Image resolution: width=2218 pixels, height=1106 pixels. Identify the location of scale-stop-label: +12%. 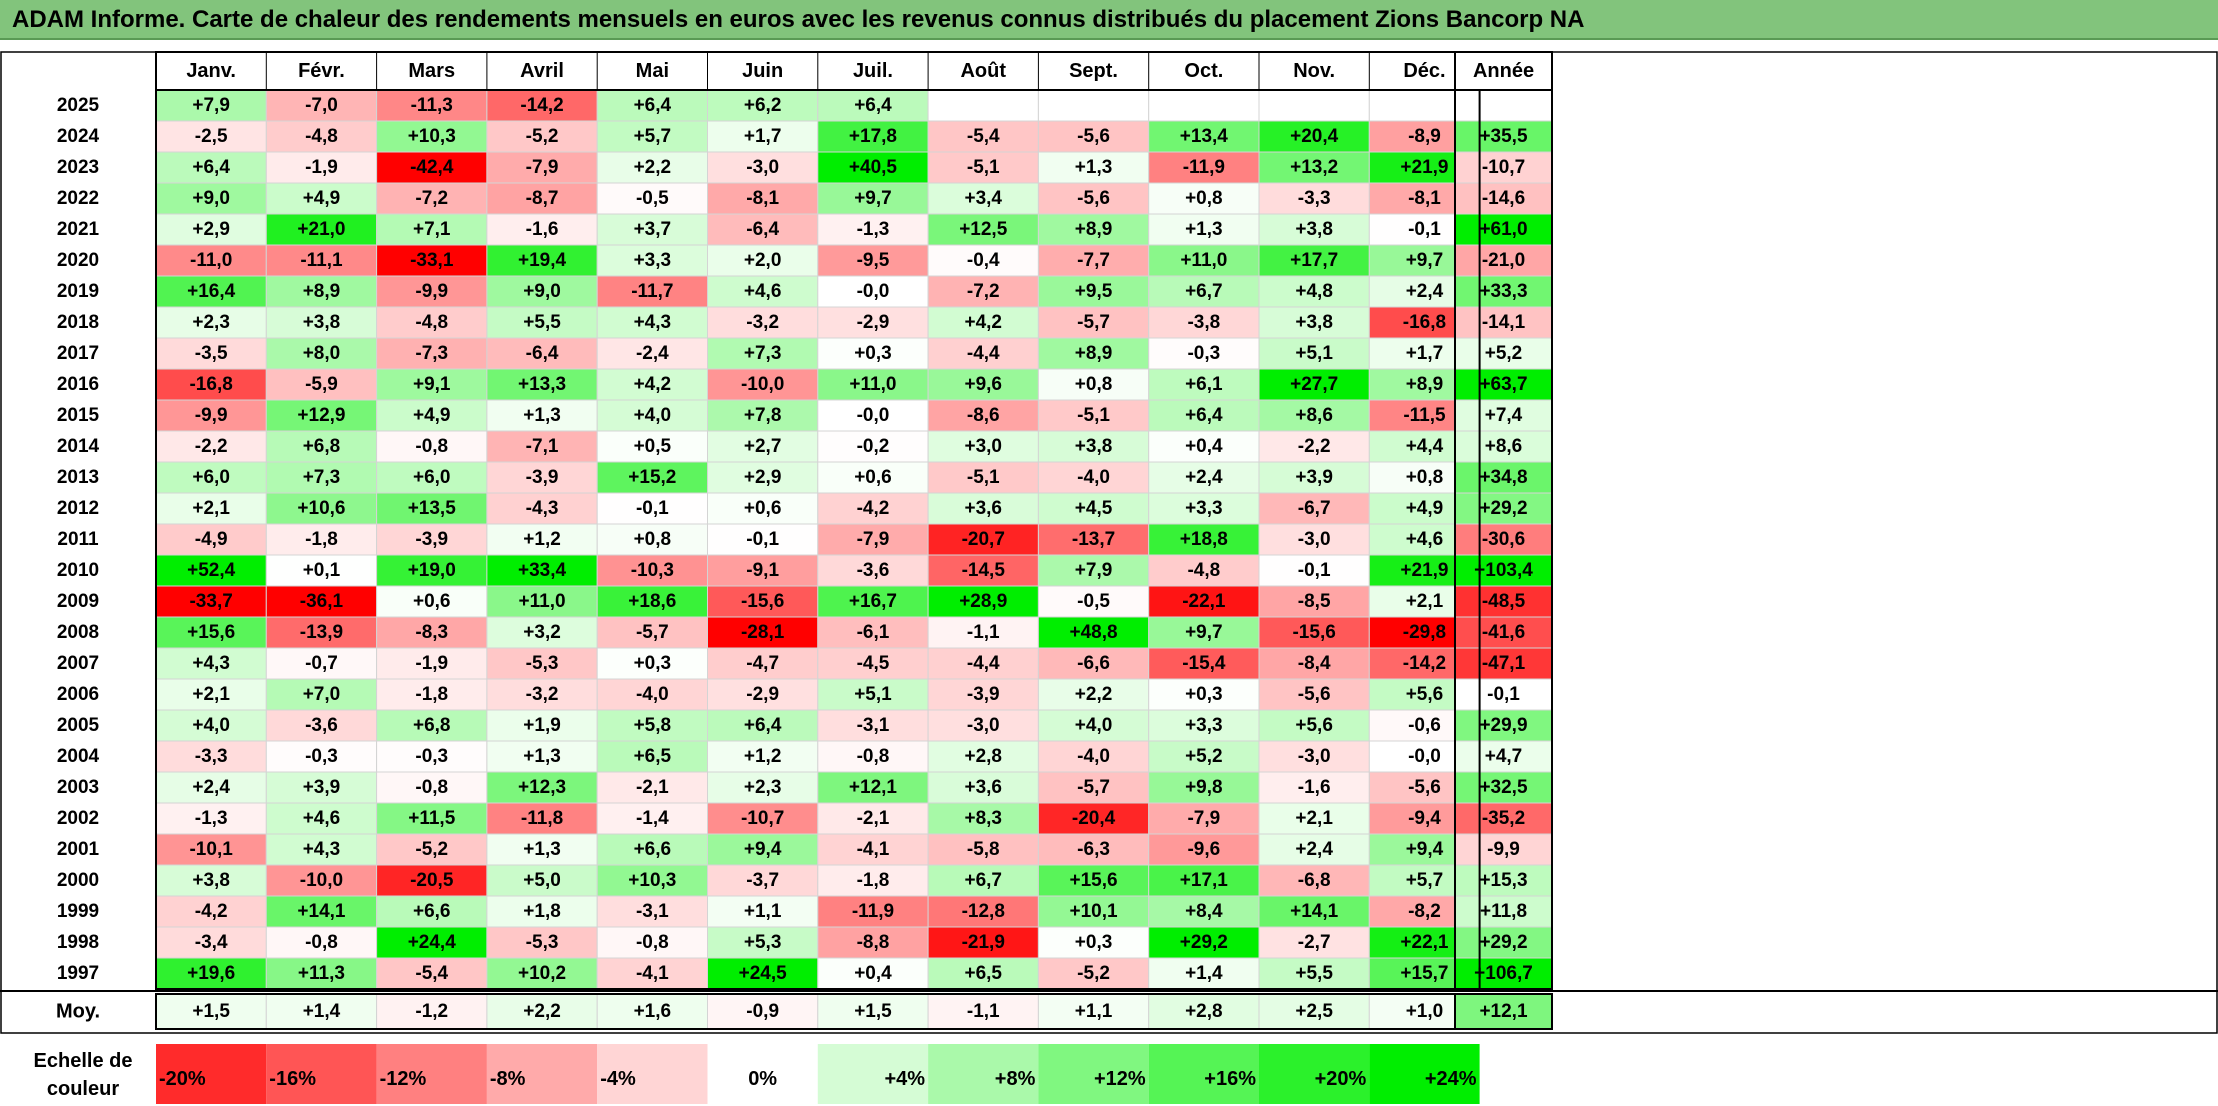
(1120, 1079).